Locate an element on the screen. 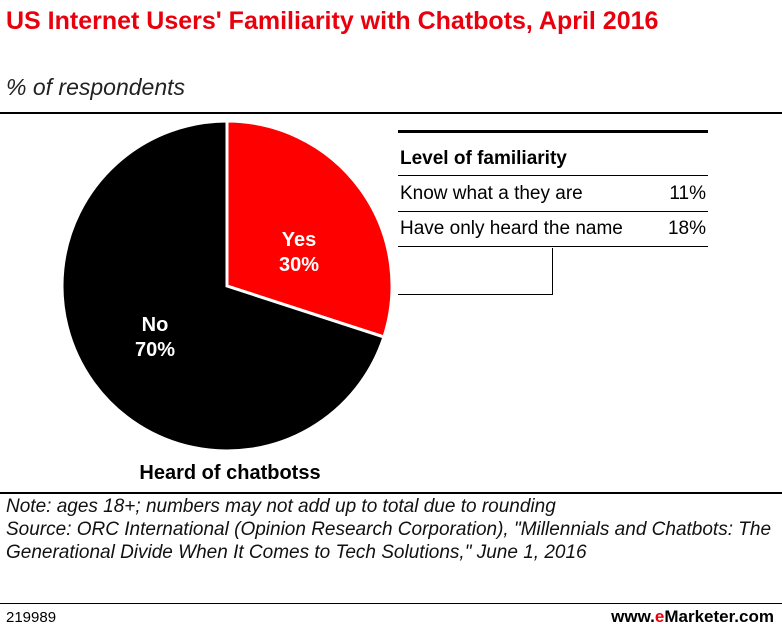  table-row: Know what a they are 11% is located at coordinates (553, 193).